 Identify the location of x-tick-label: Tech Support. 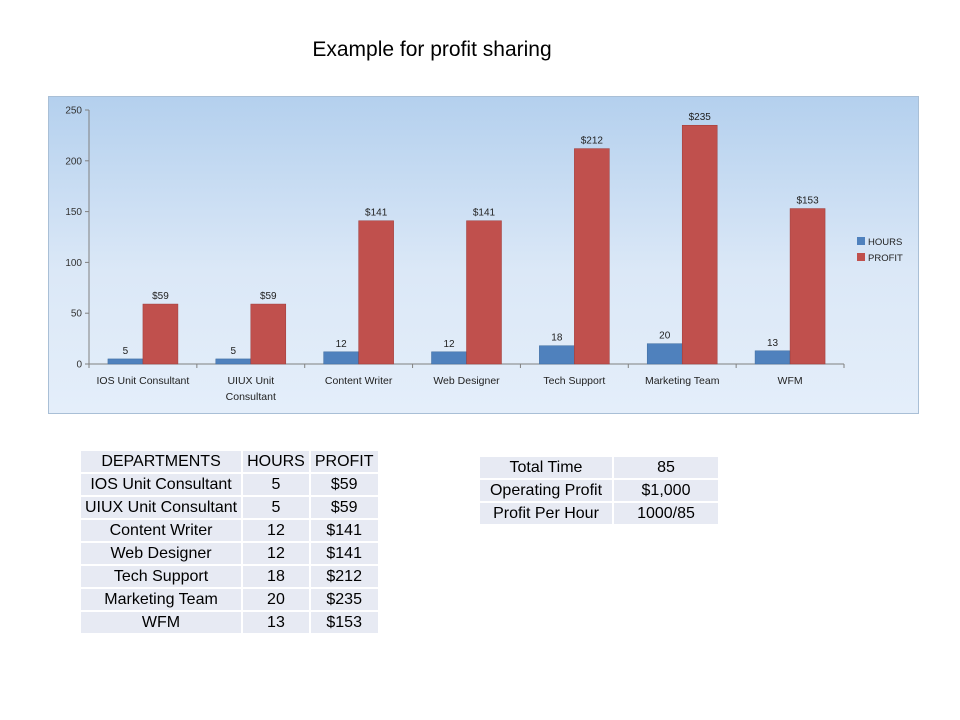
(574, 381).